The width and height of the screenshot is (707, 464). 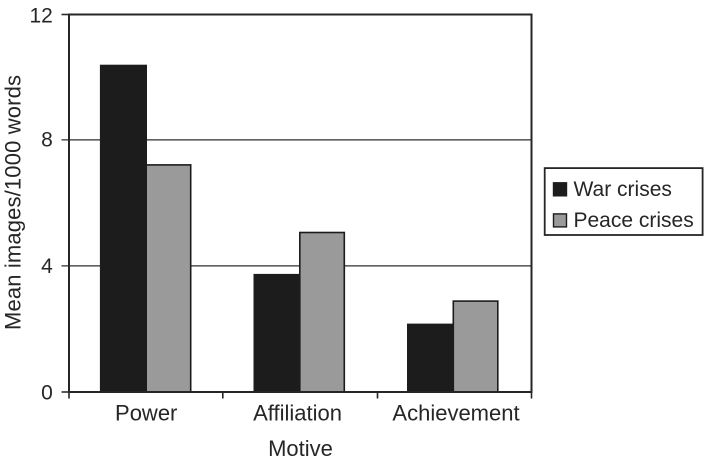 I want to click on svg-text: Affiliation, so click(x=297, y=412).